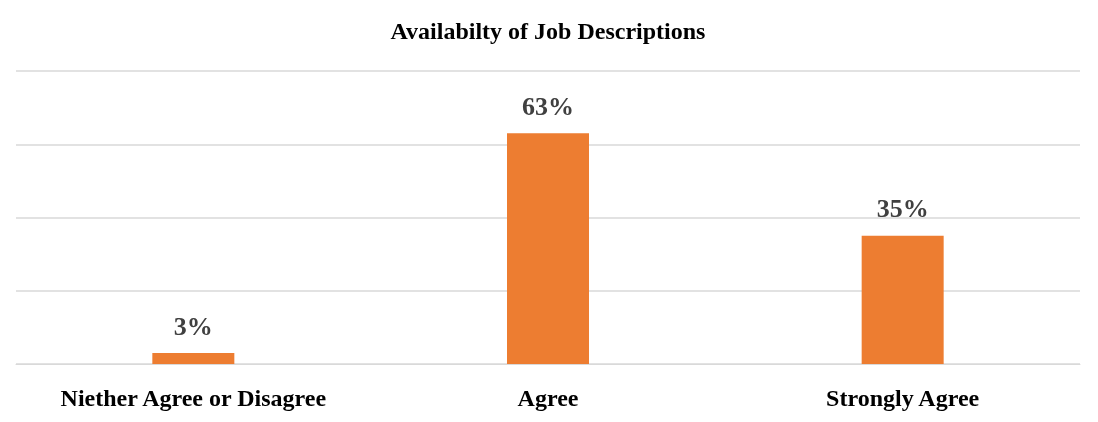 This screenshot has width=1098, height=422. I want to click on x-tick-label: Niether Agree or Disagree, so click(193, 398).